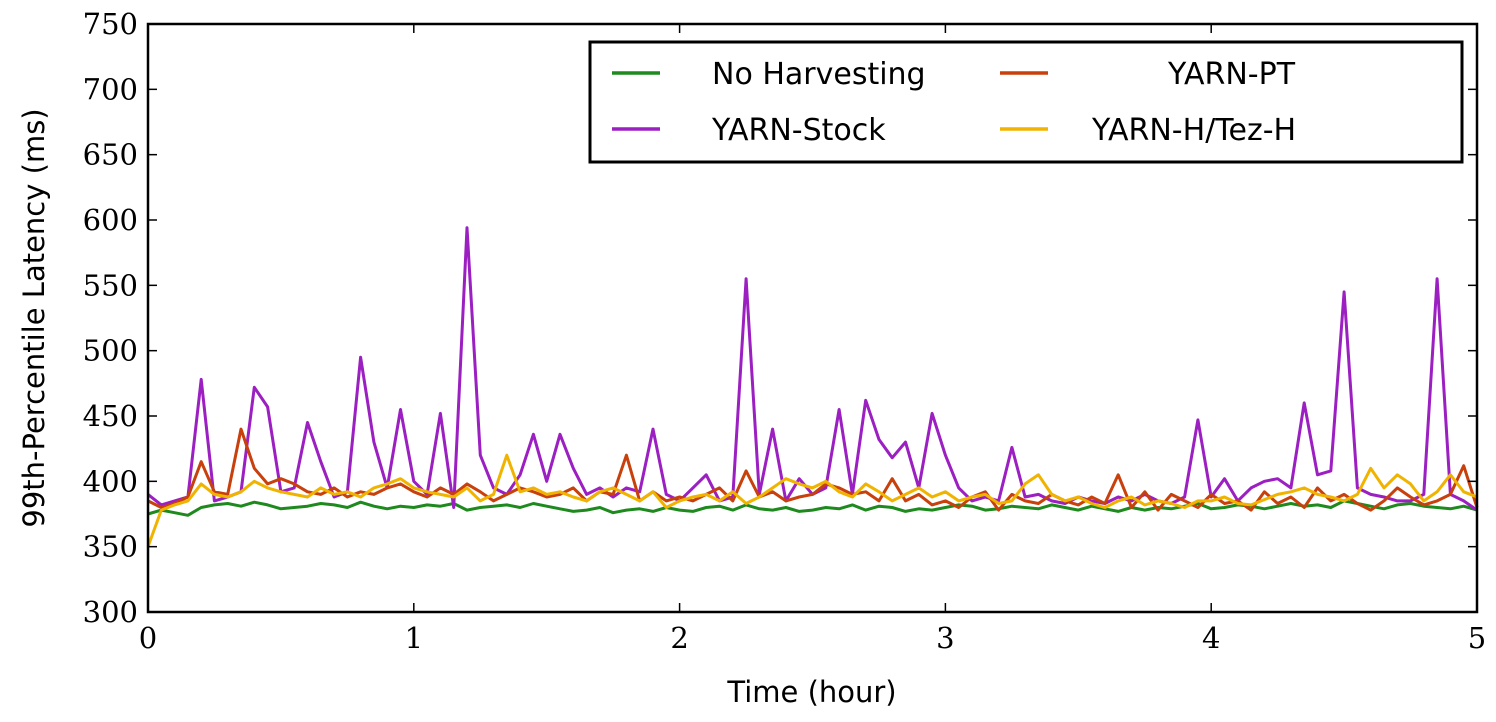  What do you see at coordinates (1231, 74) in the screenshot?
I see `legend-label: YARN-PT` at bounding box center [1231, 74].